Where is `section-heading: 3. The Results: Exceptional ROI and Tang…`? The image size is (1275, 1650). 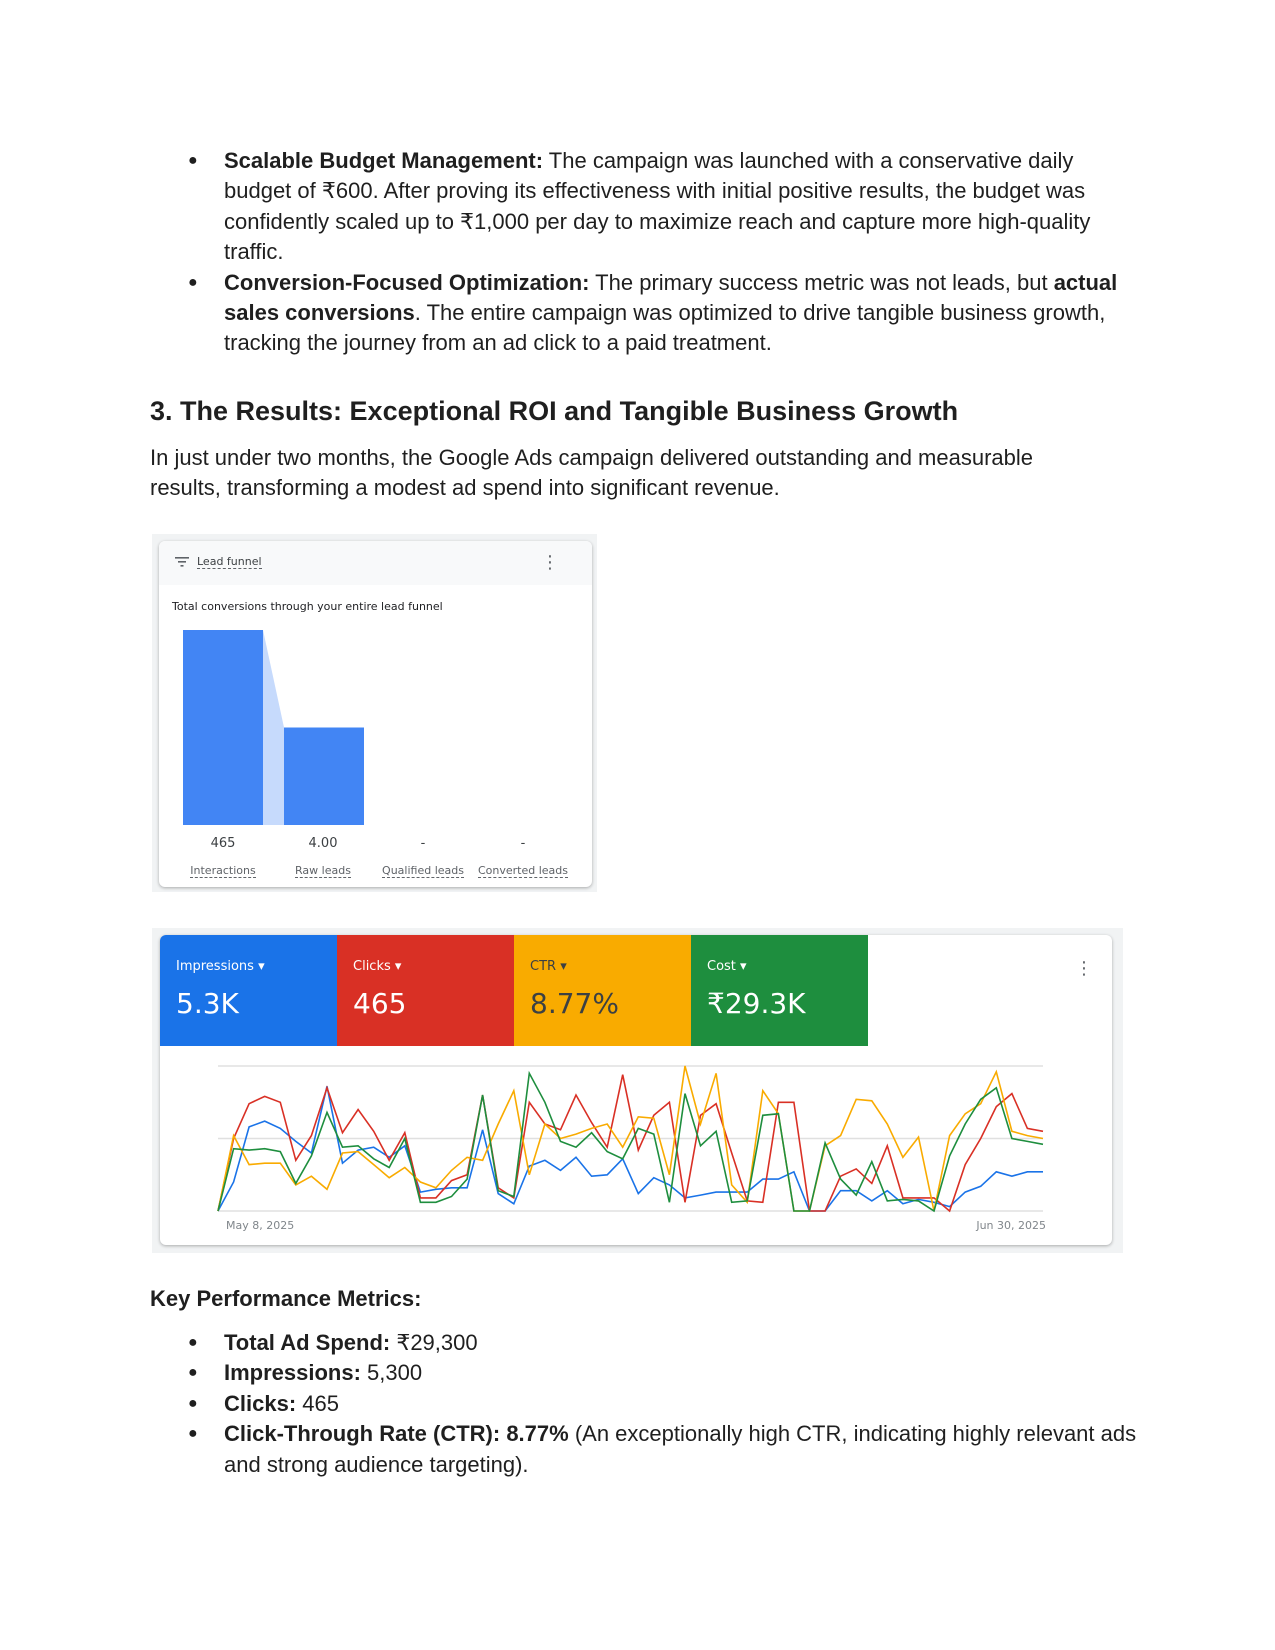
section-heading: 3. The Results: Exceptional ROI and Tang… is located at coordinates (554, 411).